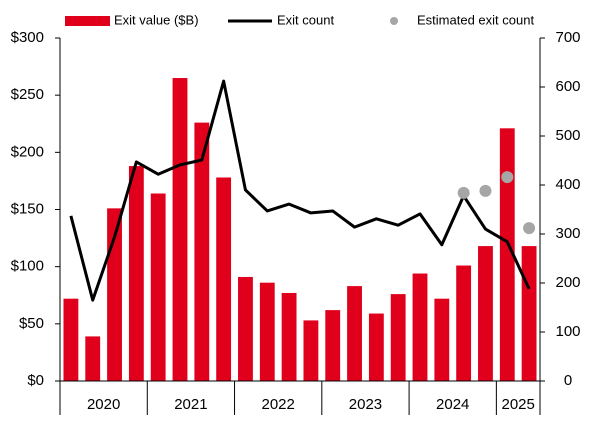 The height and width of the screenshot is (422, 591). What do you see at coordinates (277, 404) in the screenshot?
I see `x-tick-label: 2022` at bounding box center [277, 404].